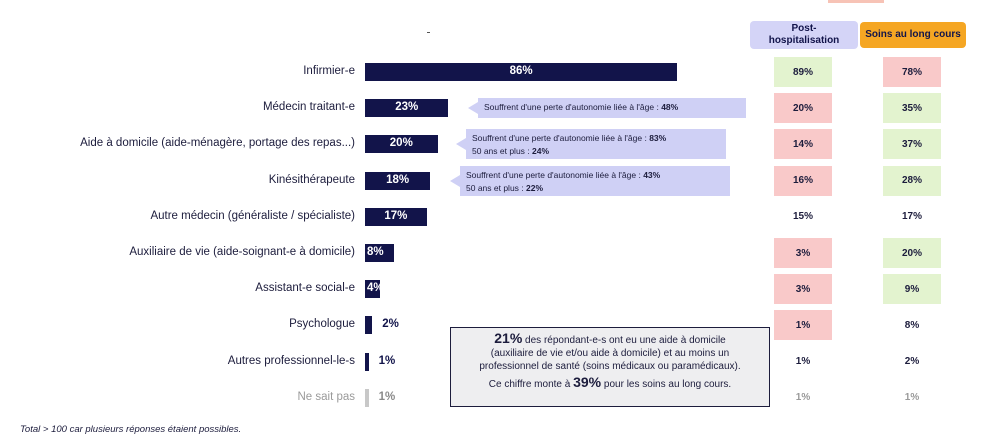  I want to click on bar-medecin-traitant-e, so click(407, 108).